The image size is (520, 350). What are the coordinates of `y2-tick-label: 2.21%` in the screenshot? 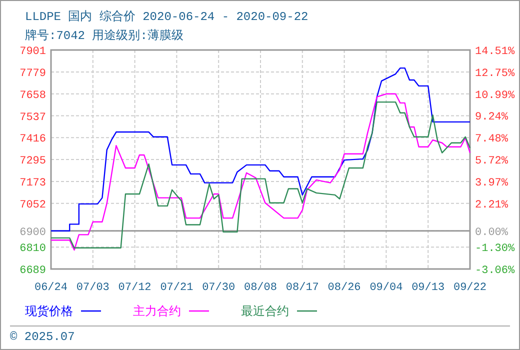 It's located at (491, 205).